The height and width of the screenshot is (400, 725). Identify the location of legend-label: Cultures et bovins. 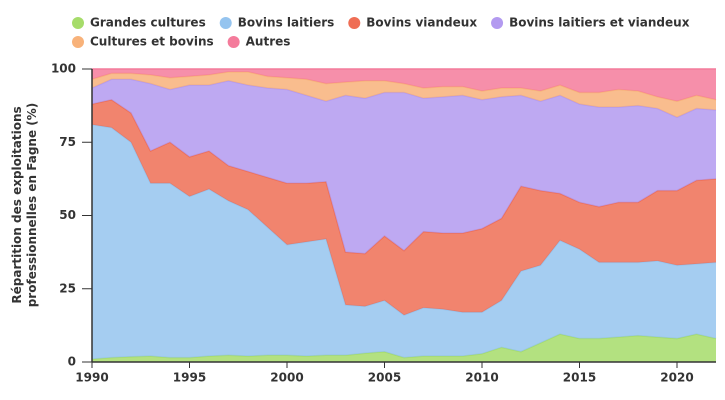
(152, 42).